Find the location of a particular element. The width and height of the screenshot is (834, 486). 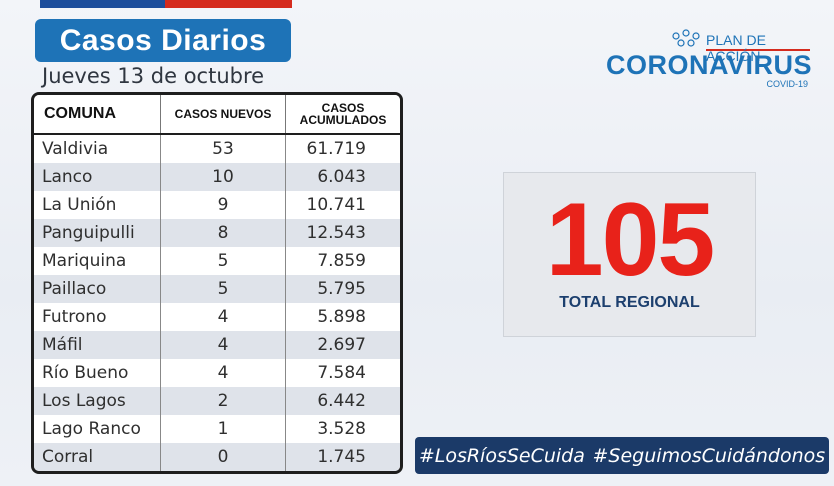

table-row: Máfil 4 2.697 is located at coordinates (217, 345).